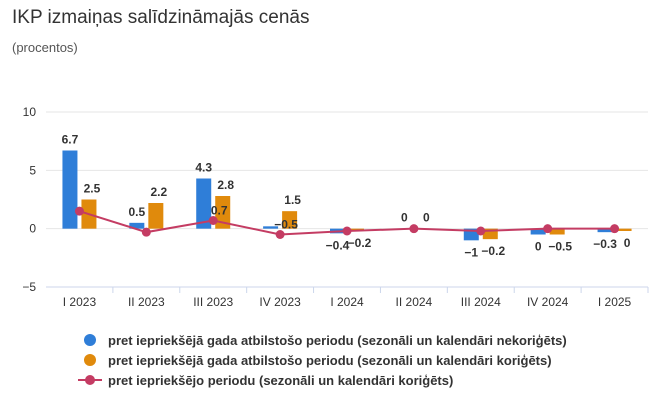 This screenshot has height=404, width=659. Describe the element at coordinates (292, 200) in the screenshot. I see `data-label-series-2: 1.5` at that location.